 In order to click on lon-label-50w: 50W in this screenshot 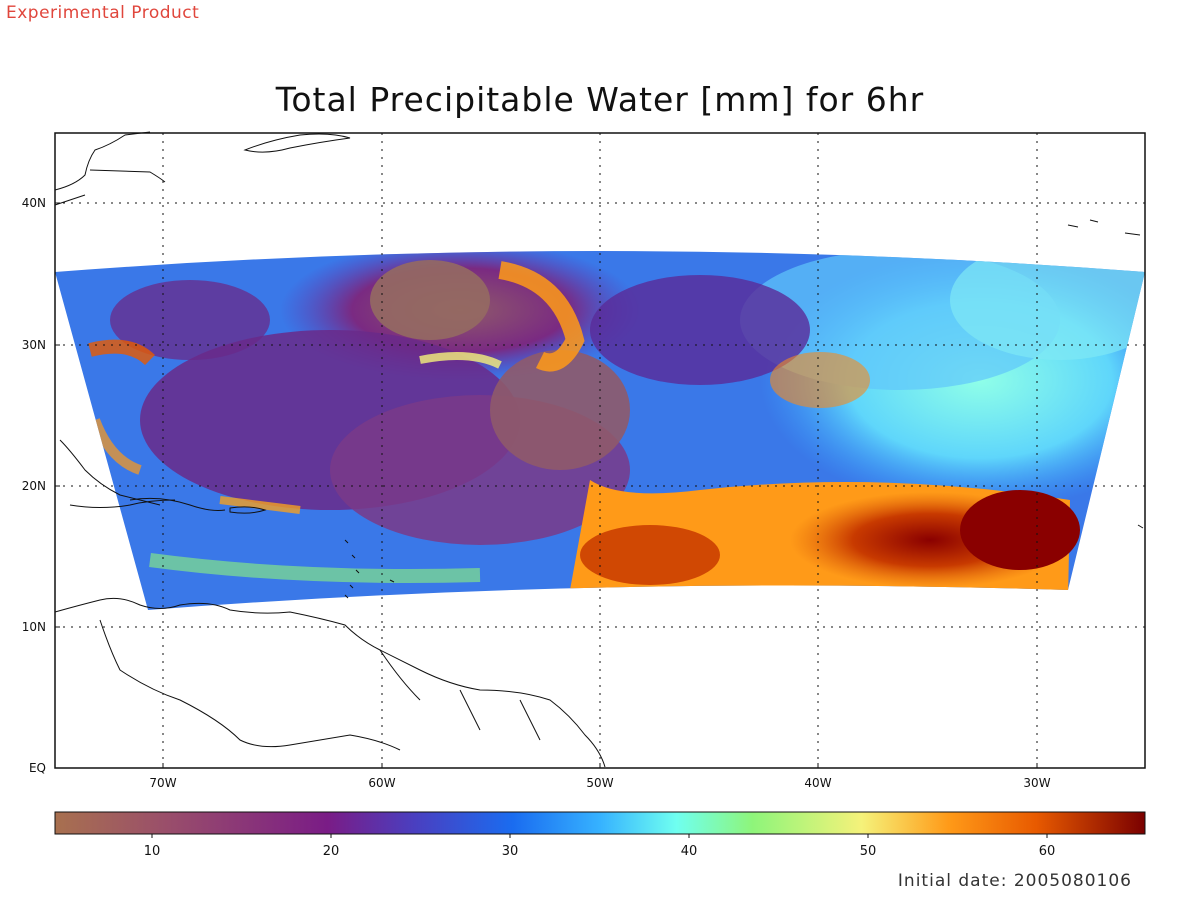, I will do `click(600, 783)`.